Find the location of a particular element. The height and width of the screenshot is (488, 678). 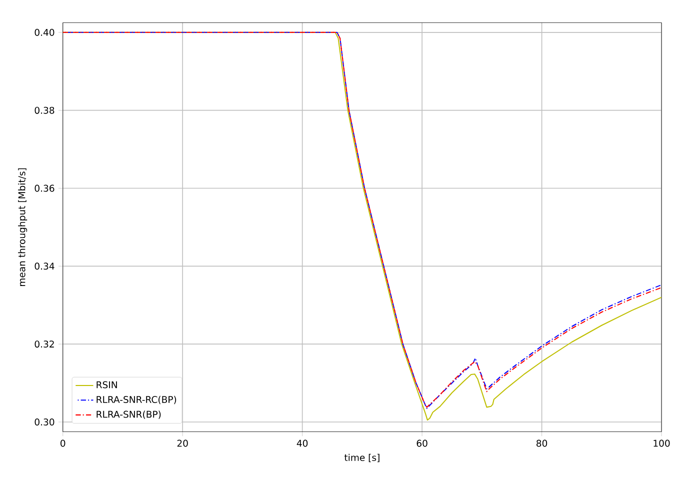

legend-label: RSIN is located at coordinates (106, 384).